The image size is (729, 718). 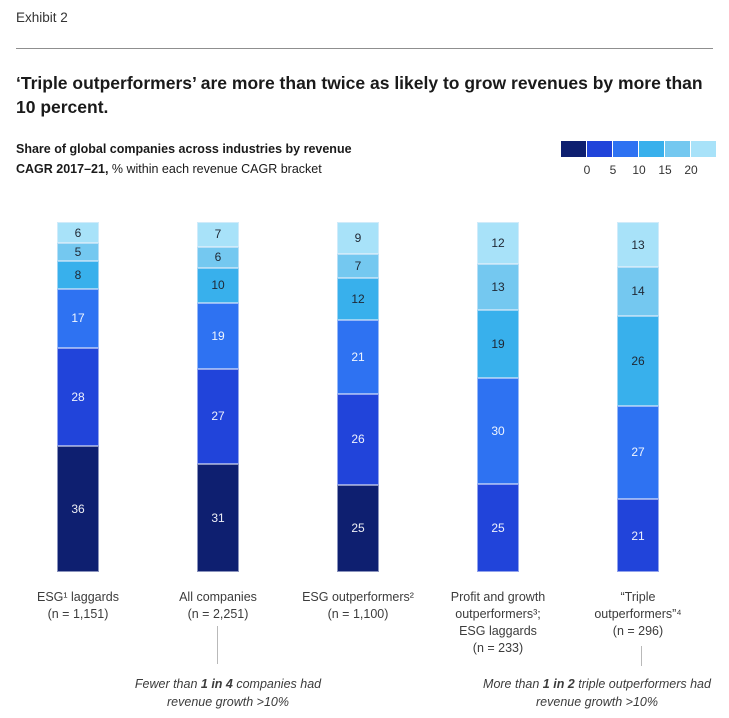 I want to click on segment-value: 25, so click(x=498, y=527).